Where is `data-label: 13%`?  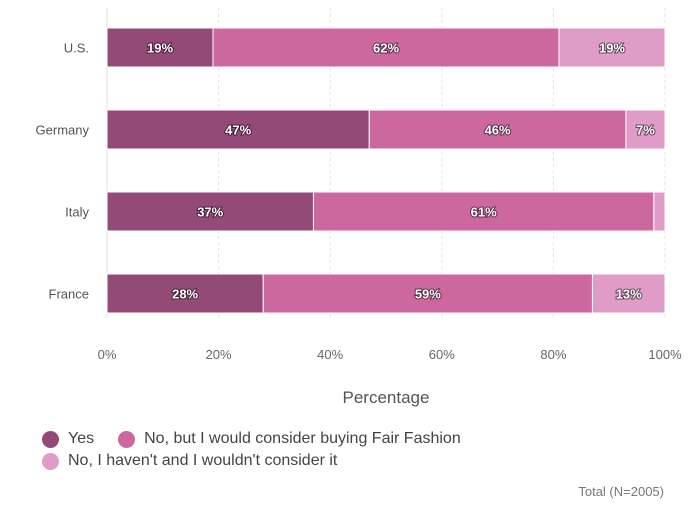
data-label: 13% is located at coordinates (629, 294).